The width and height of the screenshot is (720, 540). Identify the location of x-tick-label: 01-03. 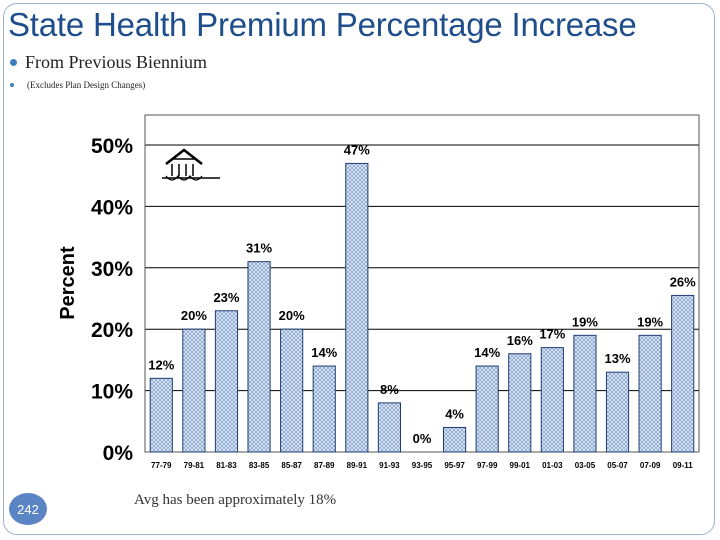
(552, 465).